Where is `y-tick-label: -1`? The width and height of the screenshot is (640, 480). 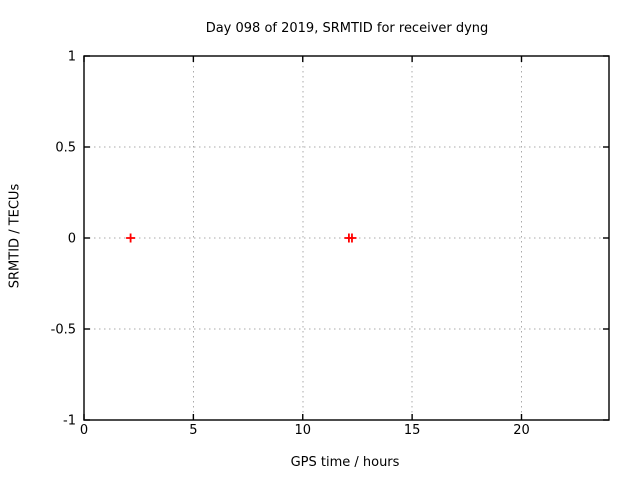
y-tick-label: -1 is located at coordinates (69, 421).